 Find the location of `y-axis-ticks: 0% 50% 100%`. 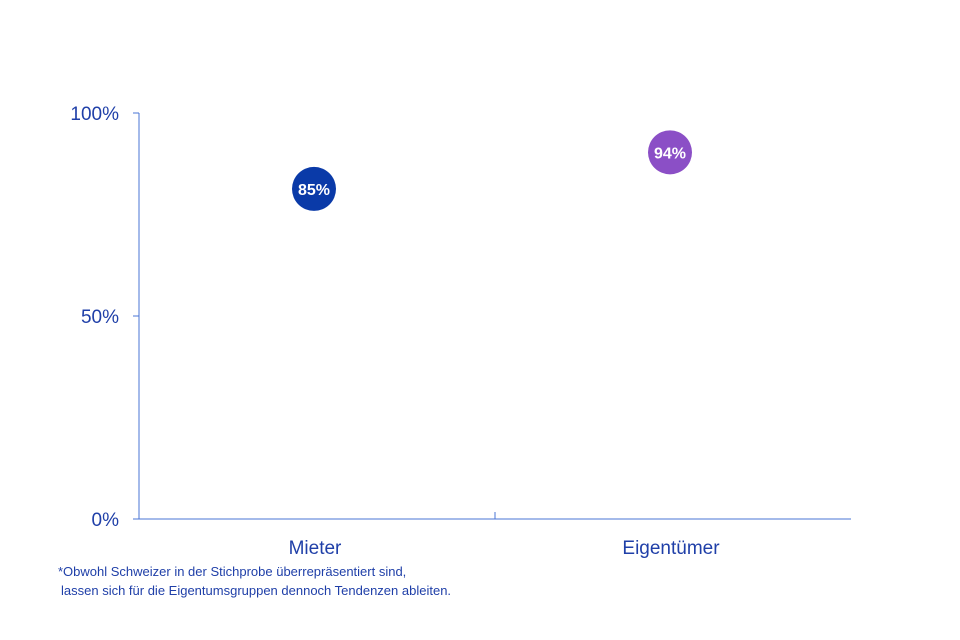

y-axis-ticks: 0% 50% 100% is located at coordinates (104, 317).